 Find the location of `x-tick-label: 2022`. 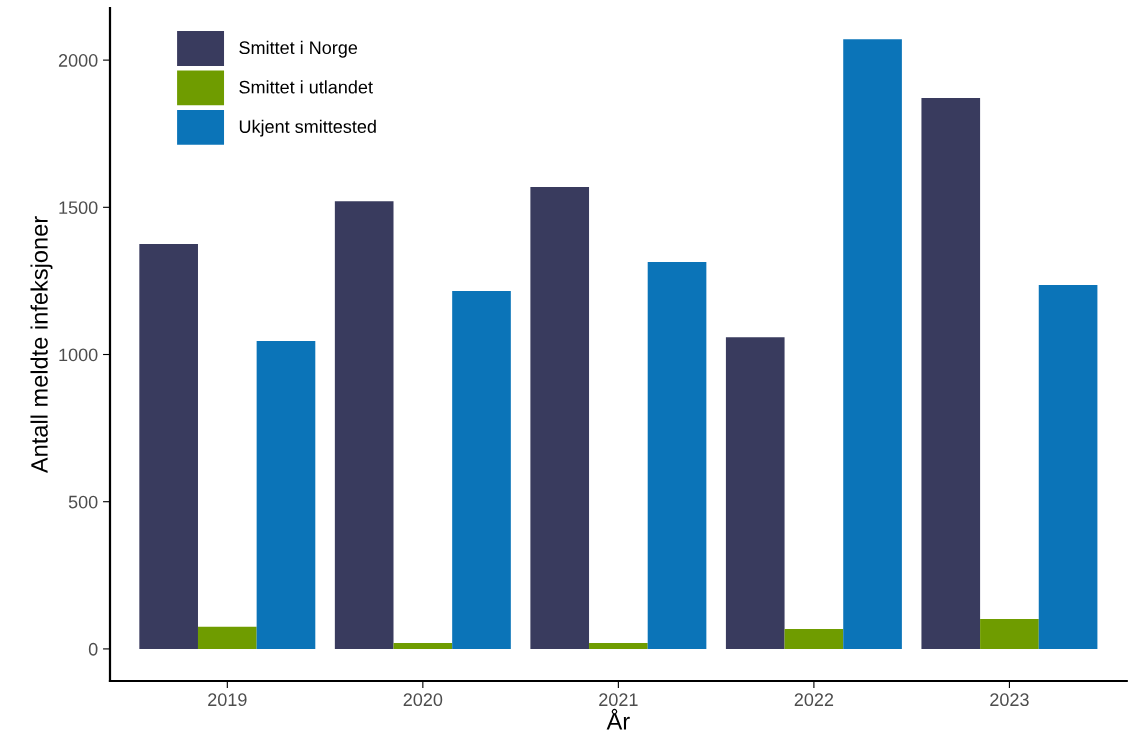

x-tick-label: 2022 is located at coordinates (814, 700).